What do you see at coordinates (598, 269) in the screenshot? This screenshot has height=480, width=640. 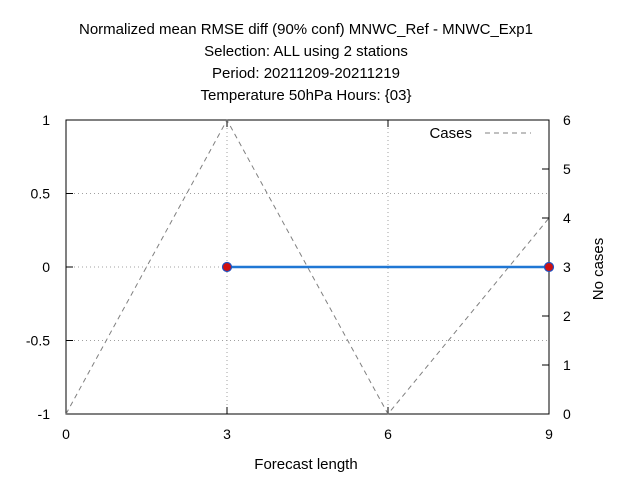 I see `y2-axis-label: No cases` at bounding box center [598, 269].